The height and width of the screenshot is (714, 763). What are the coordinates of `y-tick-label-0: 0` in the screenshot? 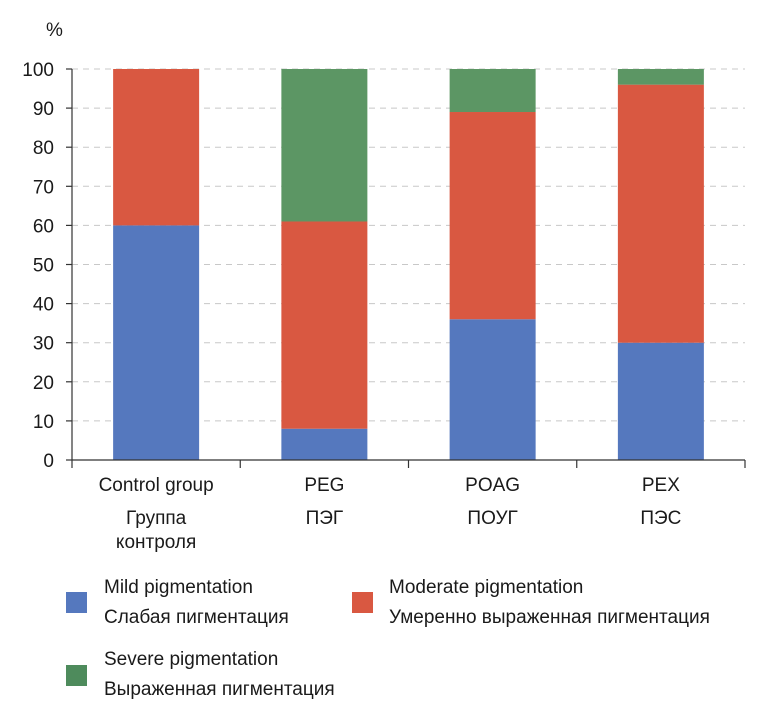 It's located at (48, 461).